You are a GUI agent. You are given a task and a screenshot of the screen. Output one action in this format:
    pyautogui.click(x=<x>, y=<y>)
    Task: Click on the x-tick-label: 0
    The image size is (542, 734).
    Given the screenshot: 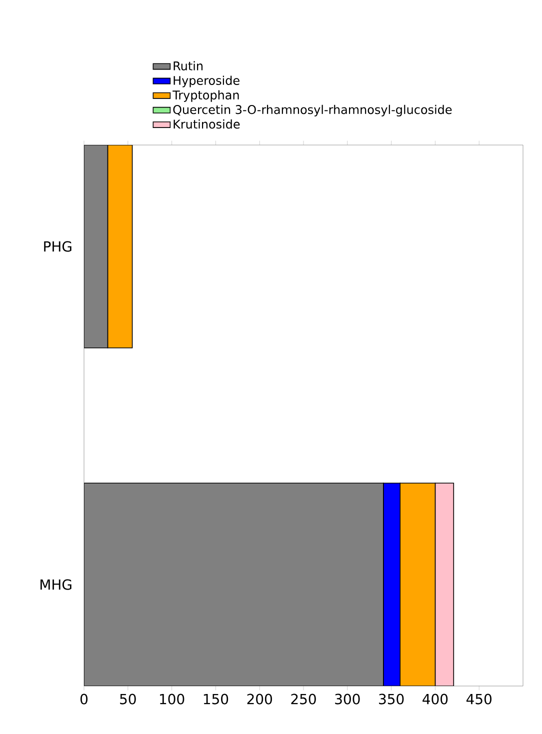 What is the action you would take?
    pyautogui.click(x=84, y=699)
    